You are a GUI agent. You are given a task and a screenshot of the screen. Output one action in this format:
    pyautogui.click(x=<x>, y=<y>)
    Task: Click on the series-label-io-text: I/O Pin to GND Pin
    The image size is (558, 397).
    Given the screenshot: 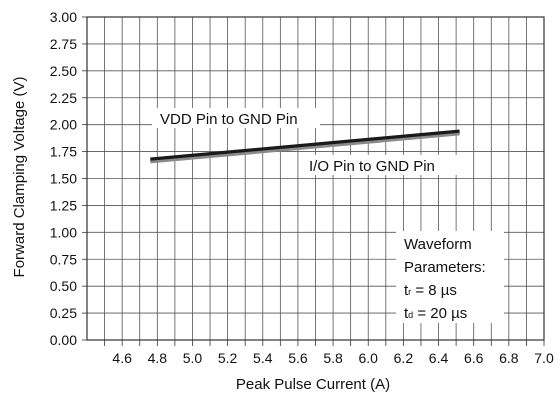 What is the action you would take?
    pyautogui.click(x=372, y=166)
    